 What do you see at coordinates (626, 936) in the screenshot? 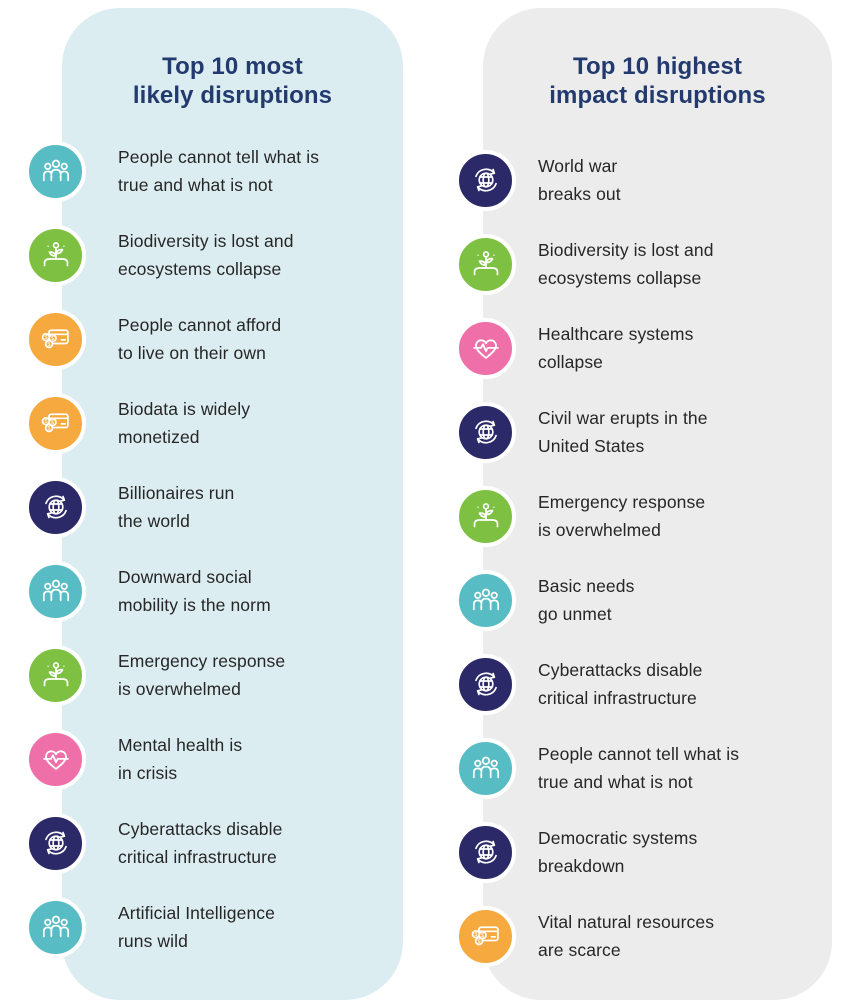
I see `disruption-text: Vital natural resources are scarce` at bounding box center [626, 936].